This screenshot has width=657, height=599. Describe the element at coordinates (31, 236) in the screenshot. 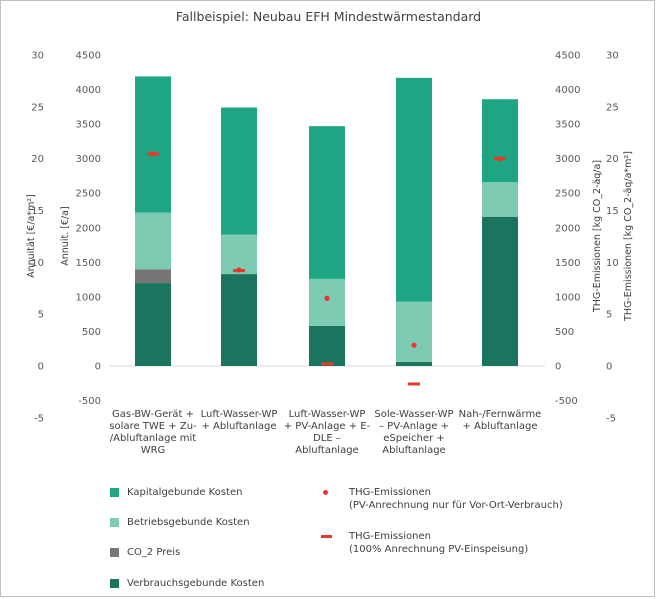

I see `left-outer-axis-title: Annuität [€/a*m²]` at that location.